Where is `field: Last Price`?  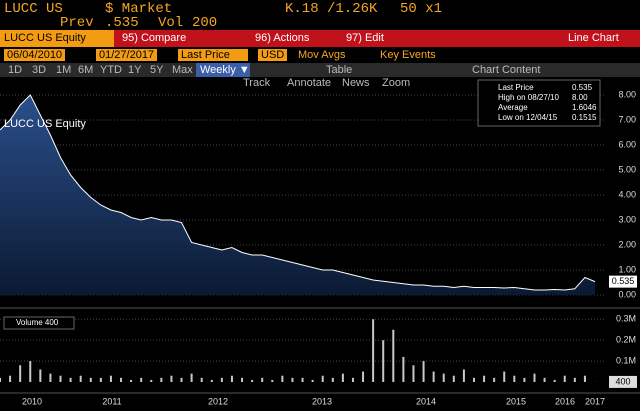 field: Last Price is located at coordinates (213, 55).